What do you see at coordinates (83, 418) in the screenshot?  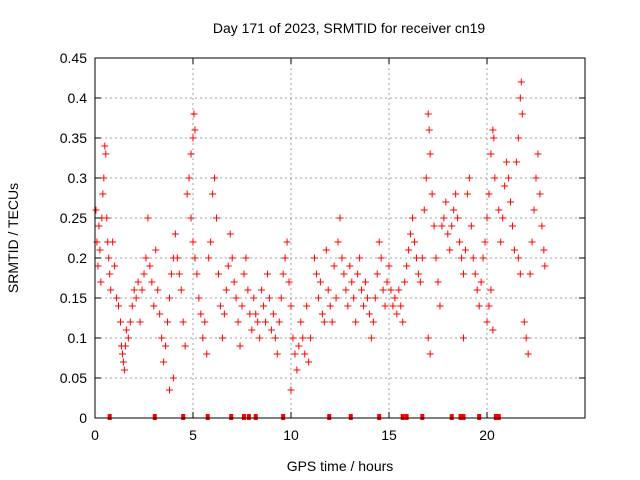 I see `y-tick-label: 0` at bounding box center [83, 418].